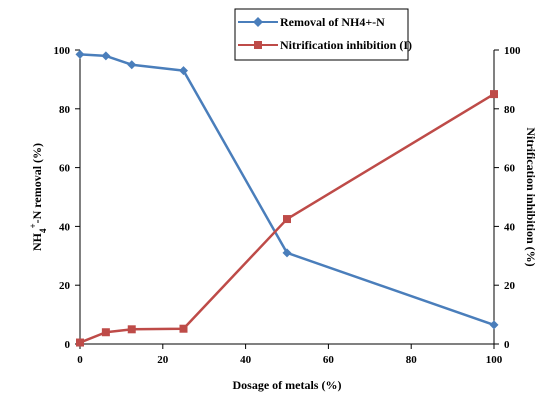  Describe the element at coordinates (258, 22) in the screenshot. I see `legend-marker-removal` at that location.